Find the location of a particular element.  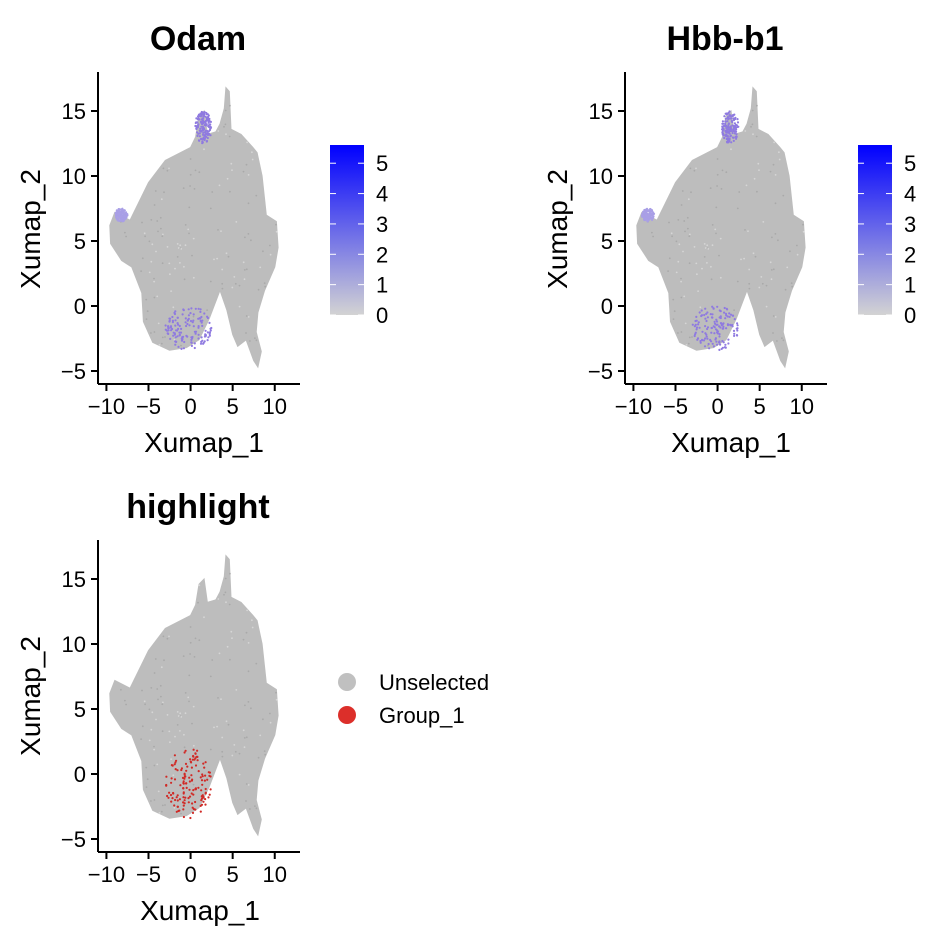

y-tick-label: 10 is located at coordinates (601, 176).